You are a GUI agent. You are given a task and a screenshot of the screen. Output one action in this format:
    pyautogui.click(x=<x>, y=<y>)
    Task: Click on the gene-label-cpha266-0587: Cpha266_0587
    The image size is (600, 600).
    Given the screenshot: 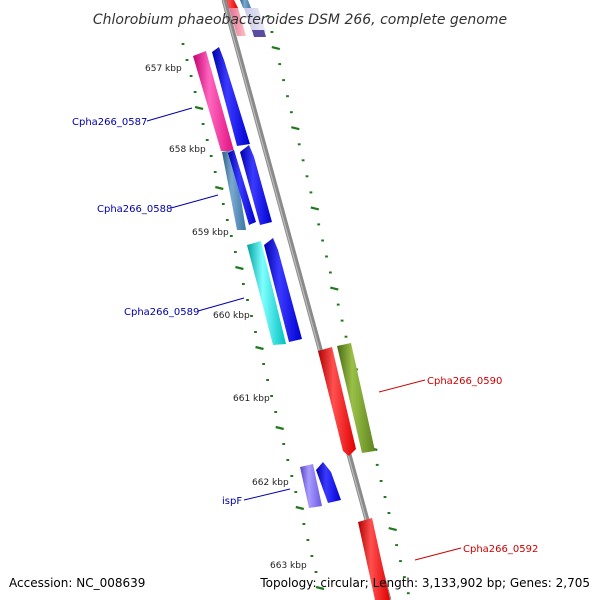 What is the action you would take?
    pyautogui.click(x=109, y=122)
    